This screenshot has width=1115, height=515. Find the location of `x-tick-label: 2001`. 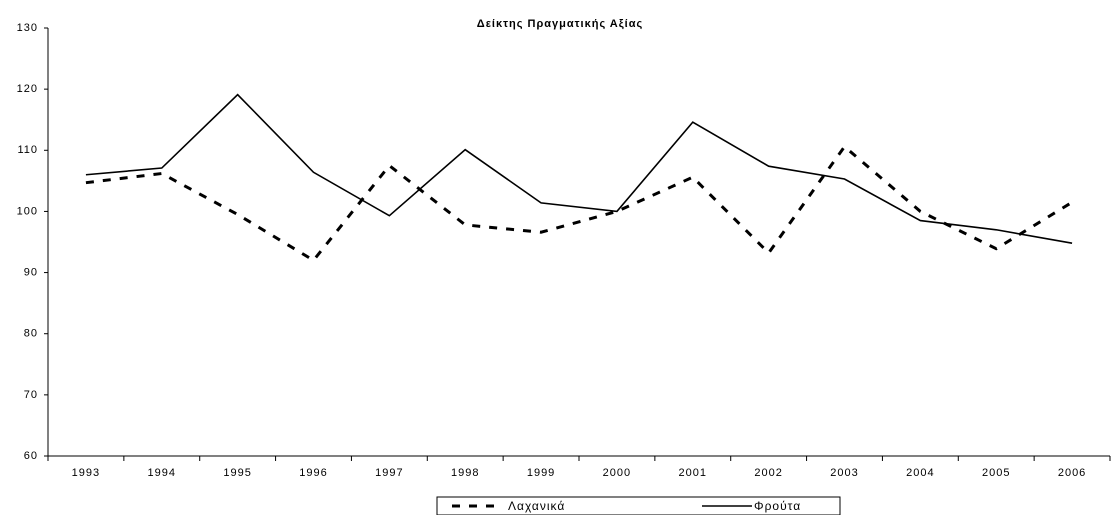

x-tick-label: 2001 is located at coordinates (693, 473).